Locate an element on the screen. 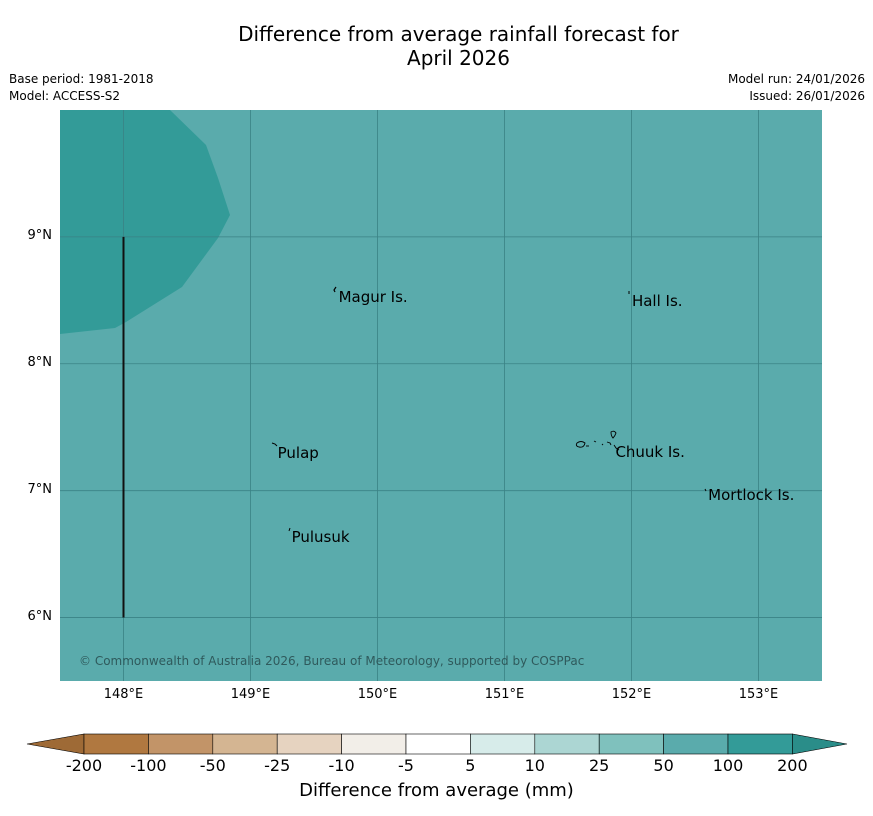 Image resolution: width=873 pixels, height=816 pixels. chuuk-island-shapes is located at coordinates (597, 440).